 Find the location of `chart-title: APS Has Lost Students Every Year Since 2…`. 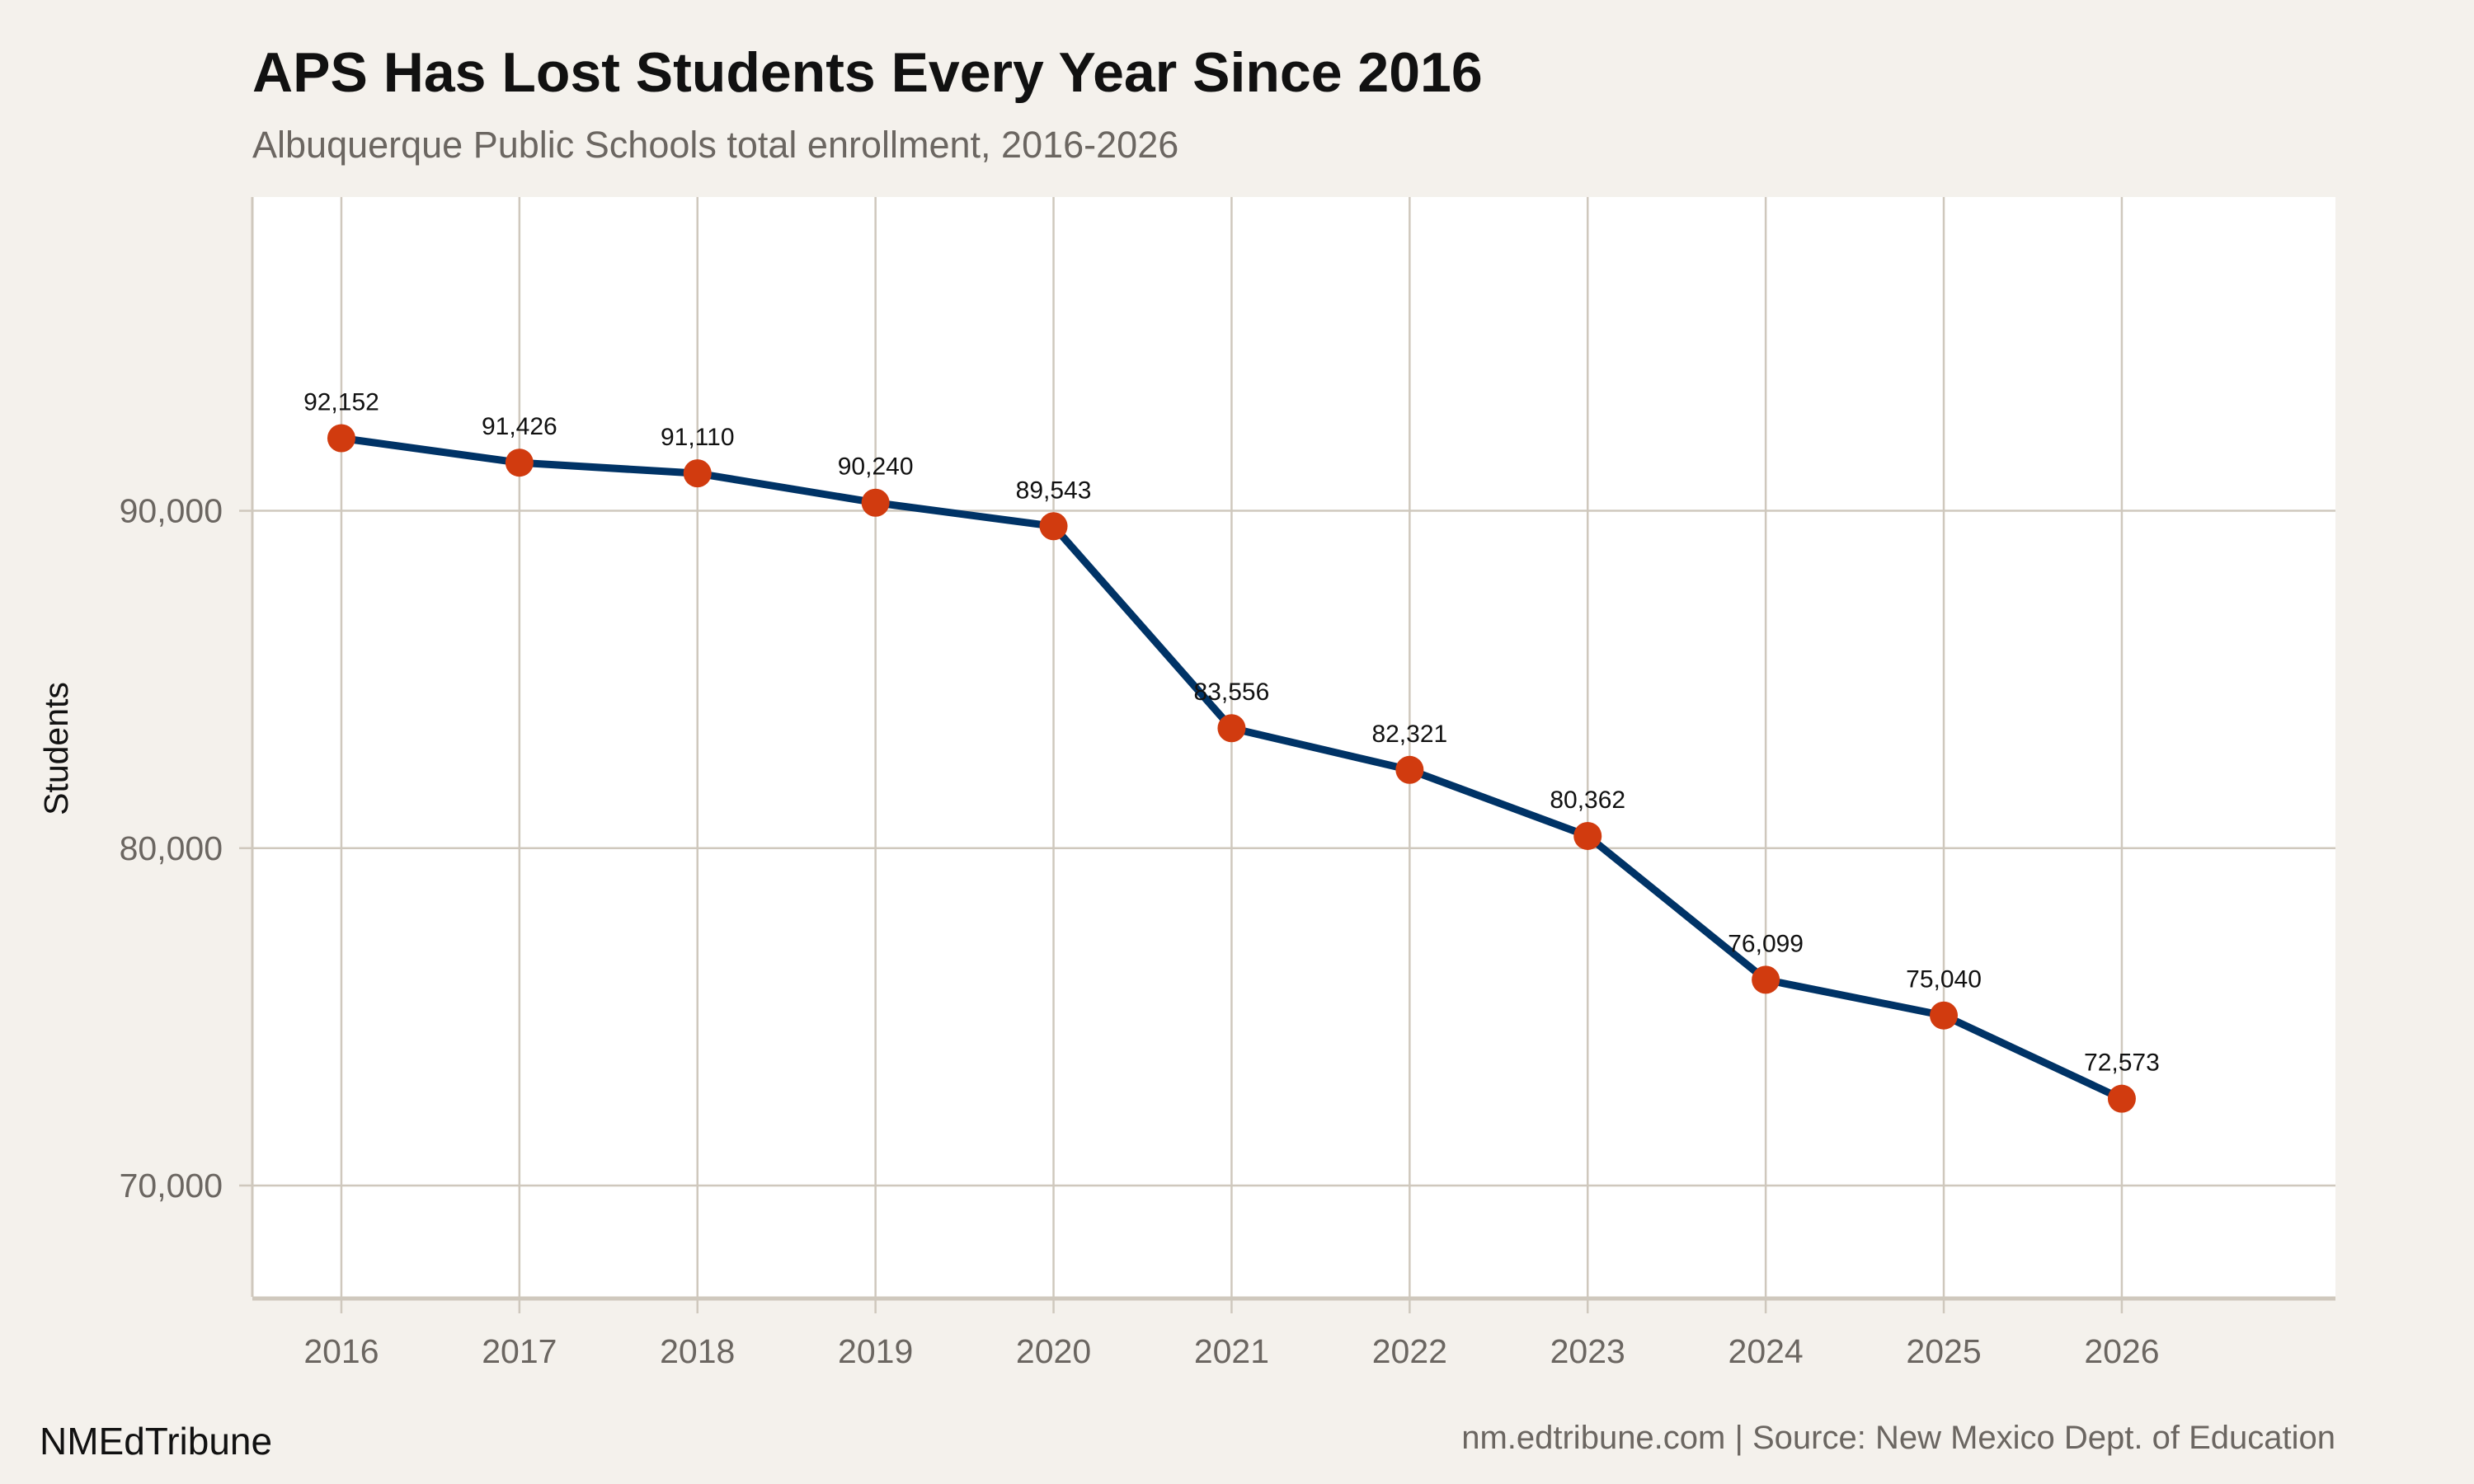

chart-title: APS Has Lost Students Every Year Since 2… is located at coordinates (867, 72).